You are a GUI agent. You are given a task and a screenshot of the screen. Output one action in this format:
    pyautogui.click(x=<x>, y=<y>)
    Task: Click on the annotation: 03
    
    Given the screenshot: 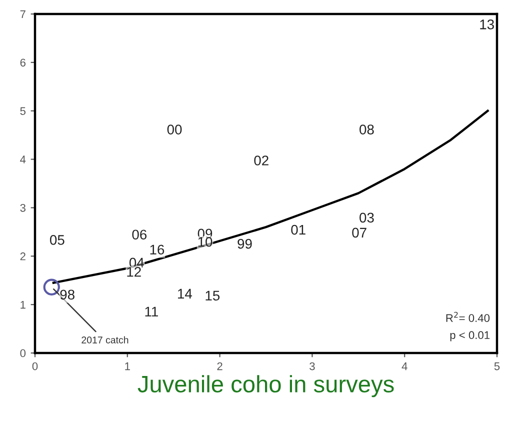 What is the action you would take?
    pyautogui.click(x=367, y=217)
    